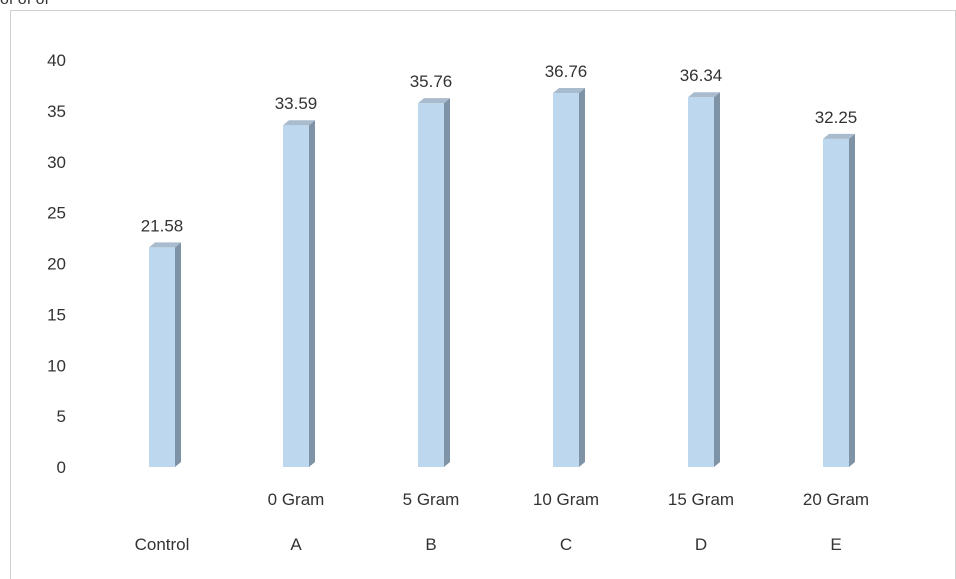 The image size is (956, 579). What do you see at coordinates (296, 103) in the screenshot?
I see `data-label: 33.59` at bounding box center [296, 103].